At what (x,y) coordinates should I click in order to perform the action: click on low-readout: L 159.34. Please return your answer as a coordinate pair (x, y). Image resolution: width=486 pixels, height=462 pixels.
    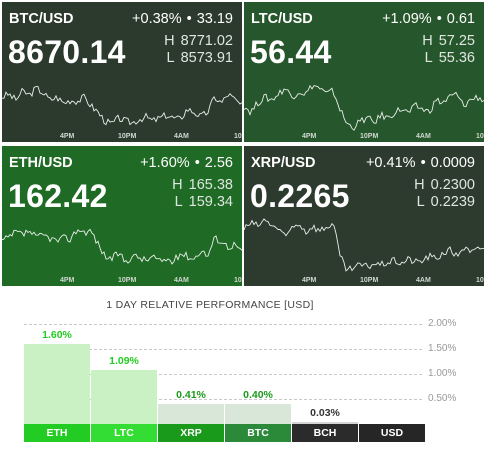
    Looking at the image, I should click on (204, 202).